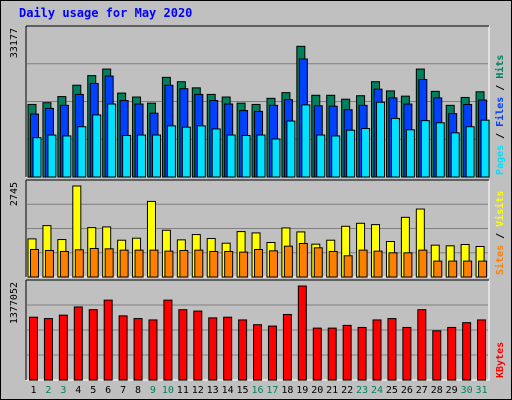 The image size is (512, 400). Describe the element at coordinates (362, 390) in the screenshot. I see `day-label: 23` at that location.